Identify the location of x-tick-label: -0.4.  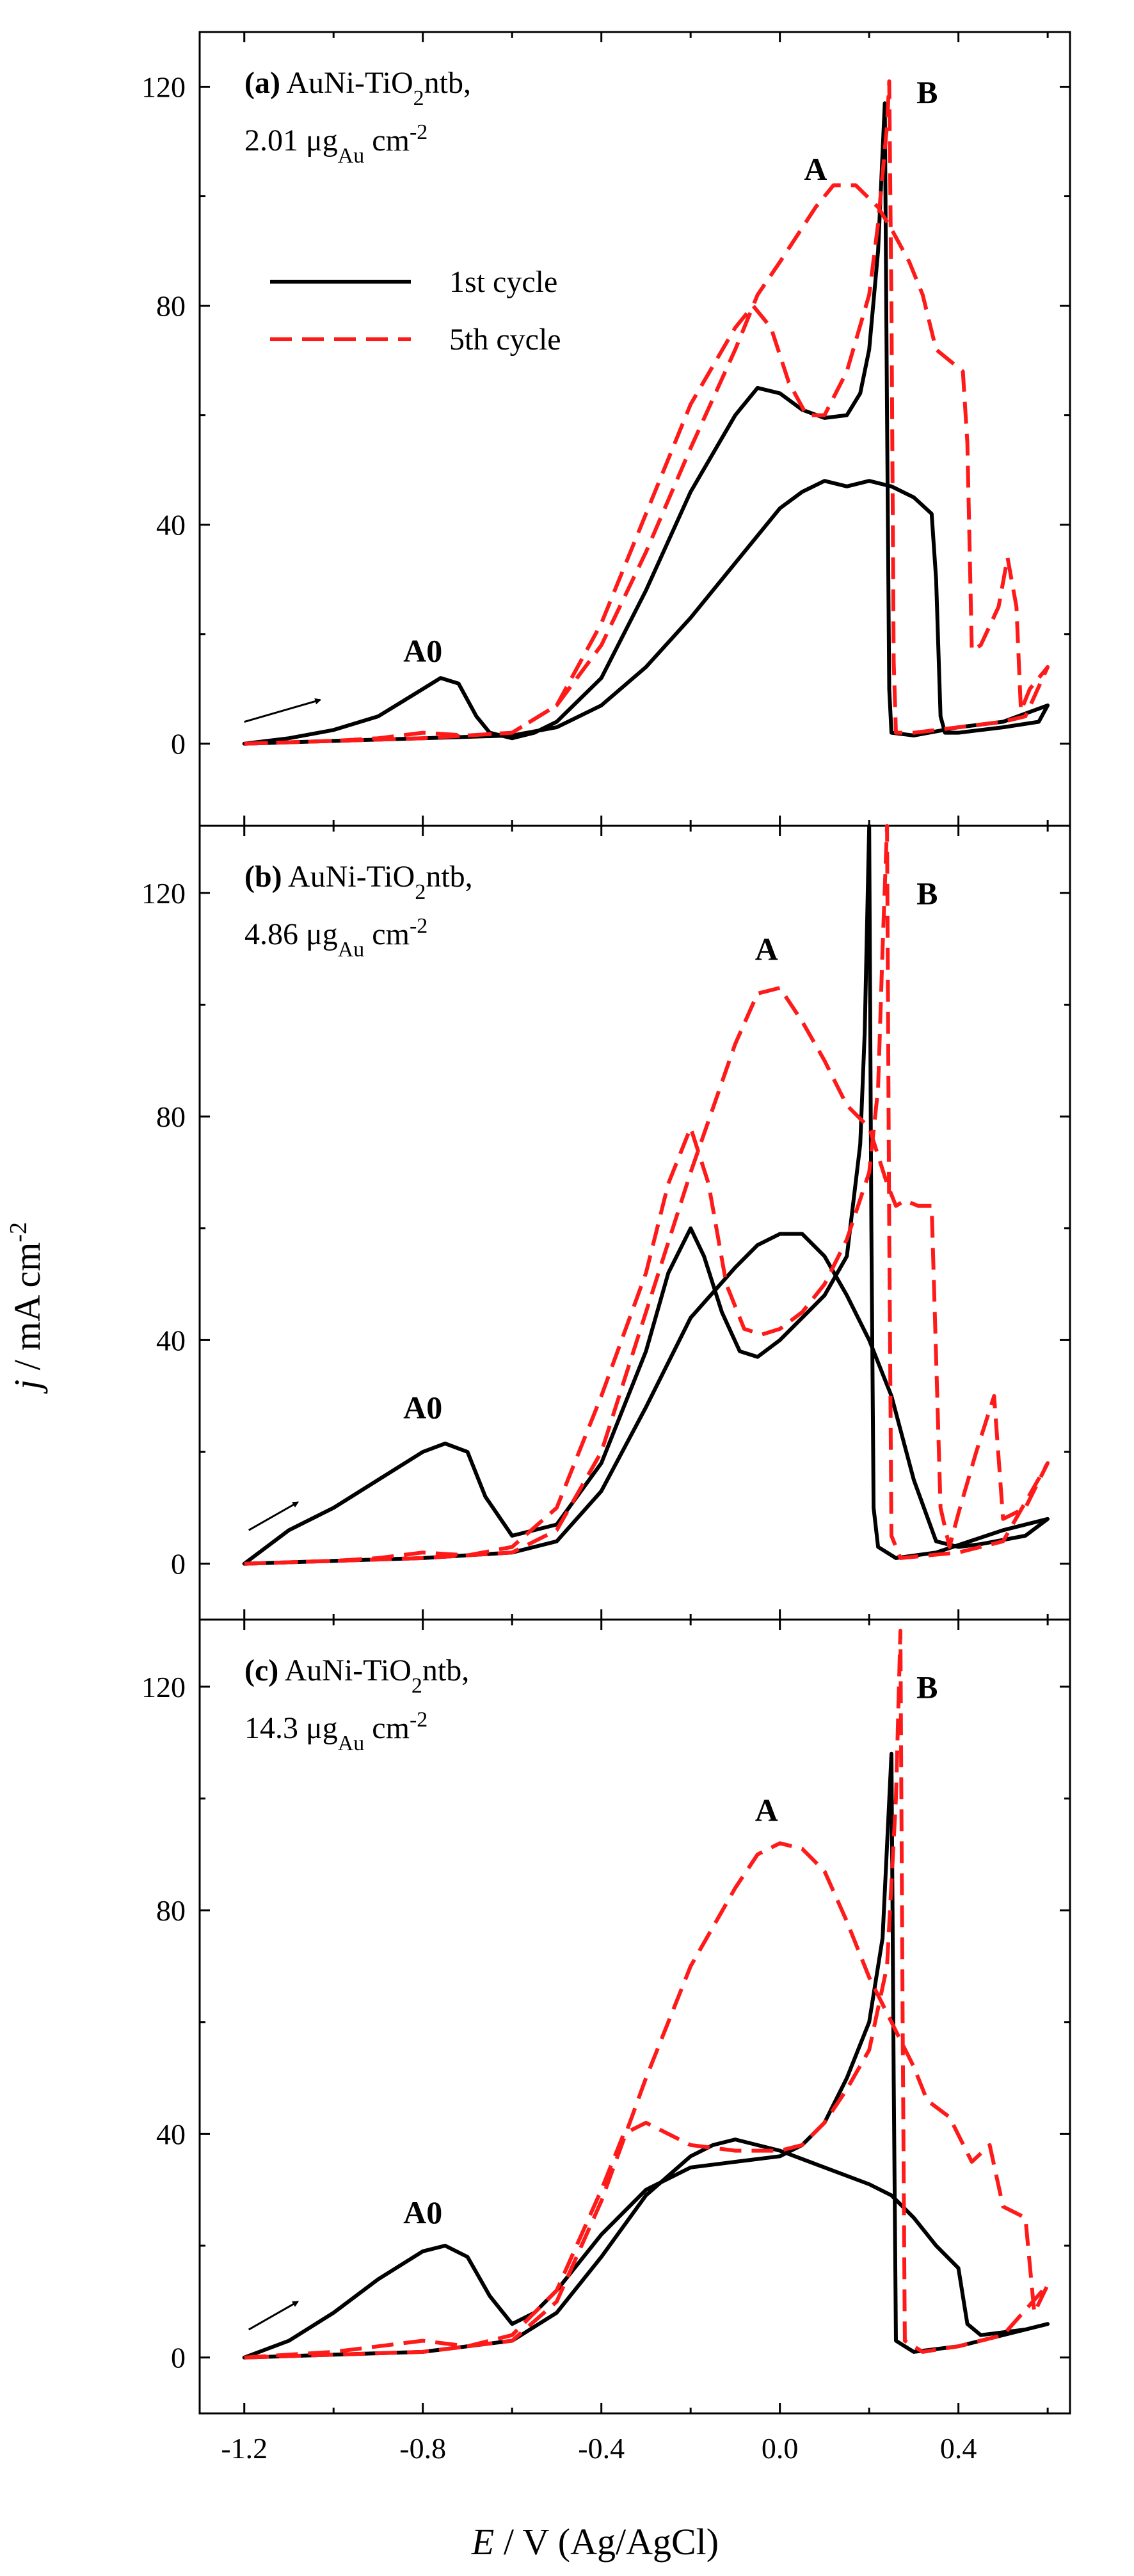
(602, 2448).